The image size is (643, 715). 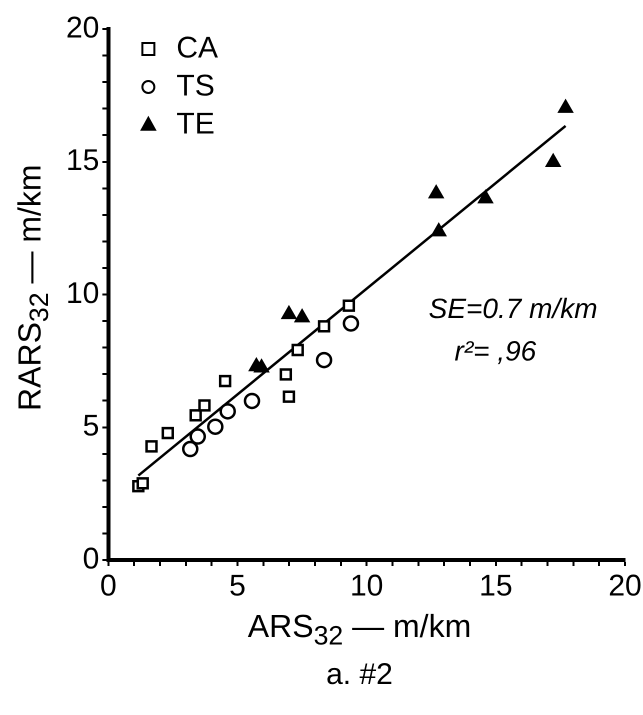 What do you see at coordinates (513, 308) in the screenshot?
I see `annotation: SE=0.7 m/km` at bounding box center [513, 308].